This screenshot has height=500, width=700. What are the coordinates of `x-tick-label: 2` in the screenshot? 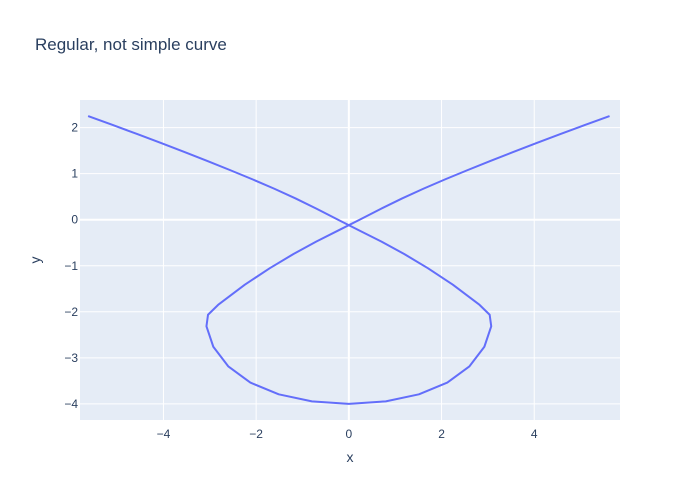 It's located at (441, 434).